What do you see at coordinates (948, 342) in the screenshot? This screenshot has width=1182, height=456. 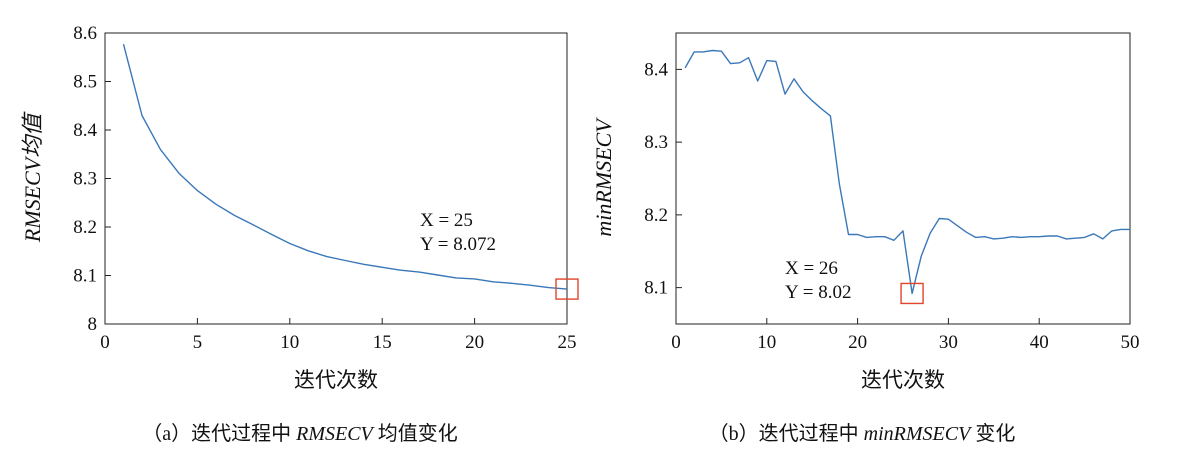 I see `x-tick-label: 30` at bounding box center [948, 342].